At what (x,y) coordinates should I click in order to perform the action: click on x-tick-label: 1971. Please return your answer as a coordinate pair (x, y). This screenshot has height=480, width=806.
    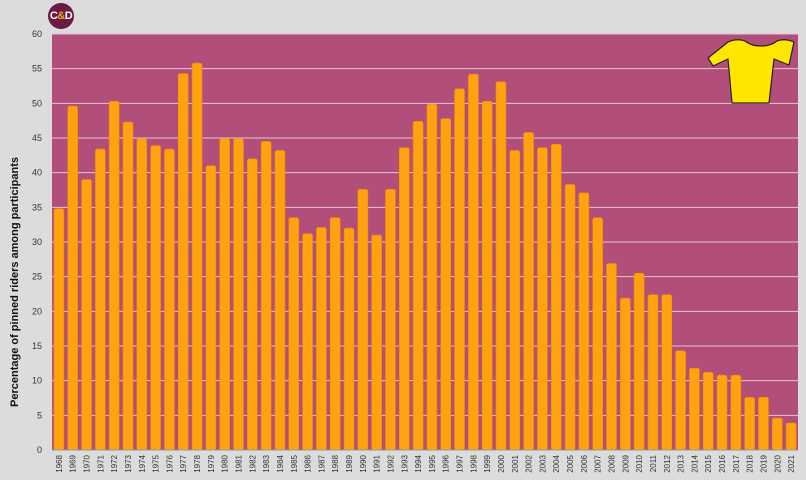
    Looking at the image, I should click on (100, 463).